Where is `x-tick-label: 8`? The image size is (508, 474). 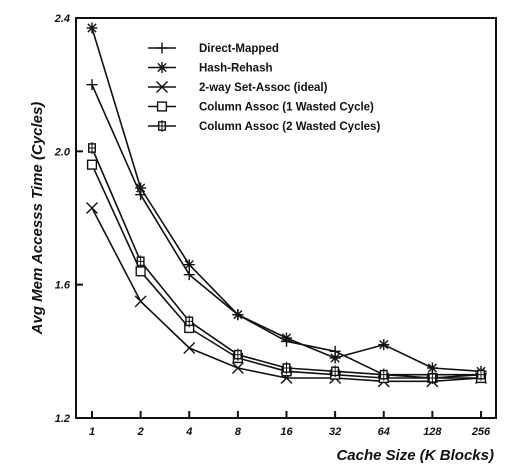
x-tick-label: 8 is located at coordinates (238, 432).